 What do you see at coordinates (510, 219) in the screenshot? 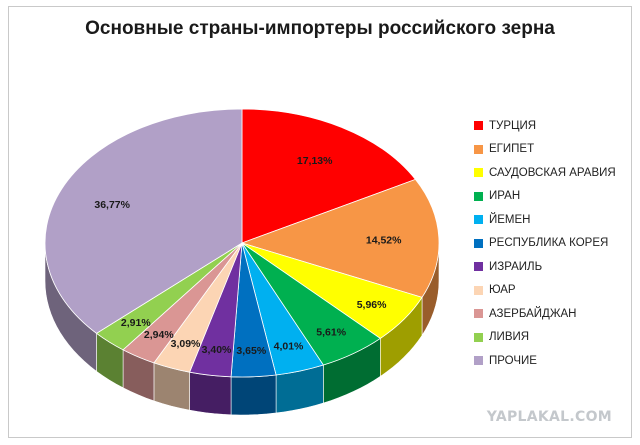
I see `legend-label: ЙЕМЕН` at bounding box center [510, 219].